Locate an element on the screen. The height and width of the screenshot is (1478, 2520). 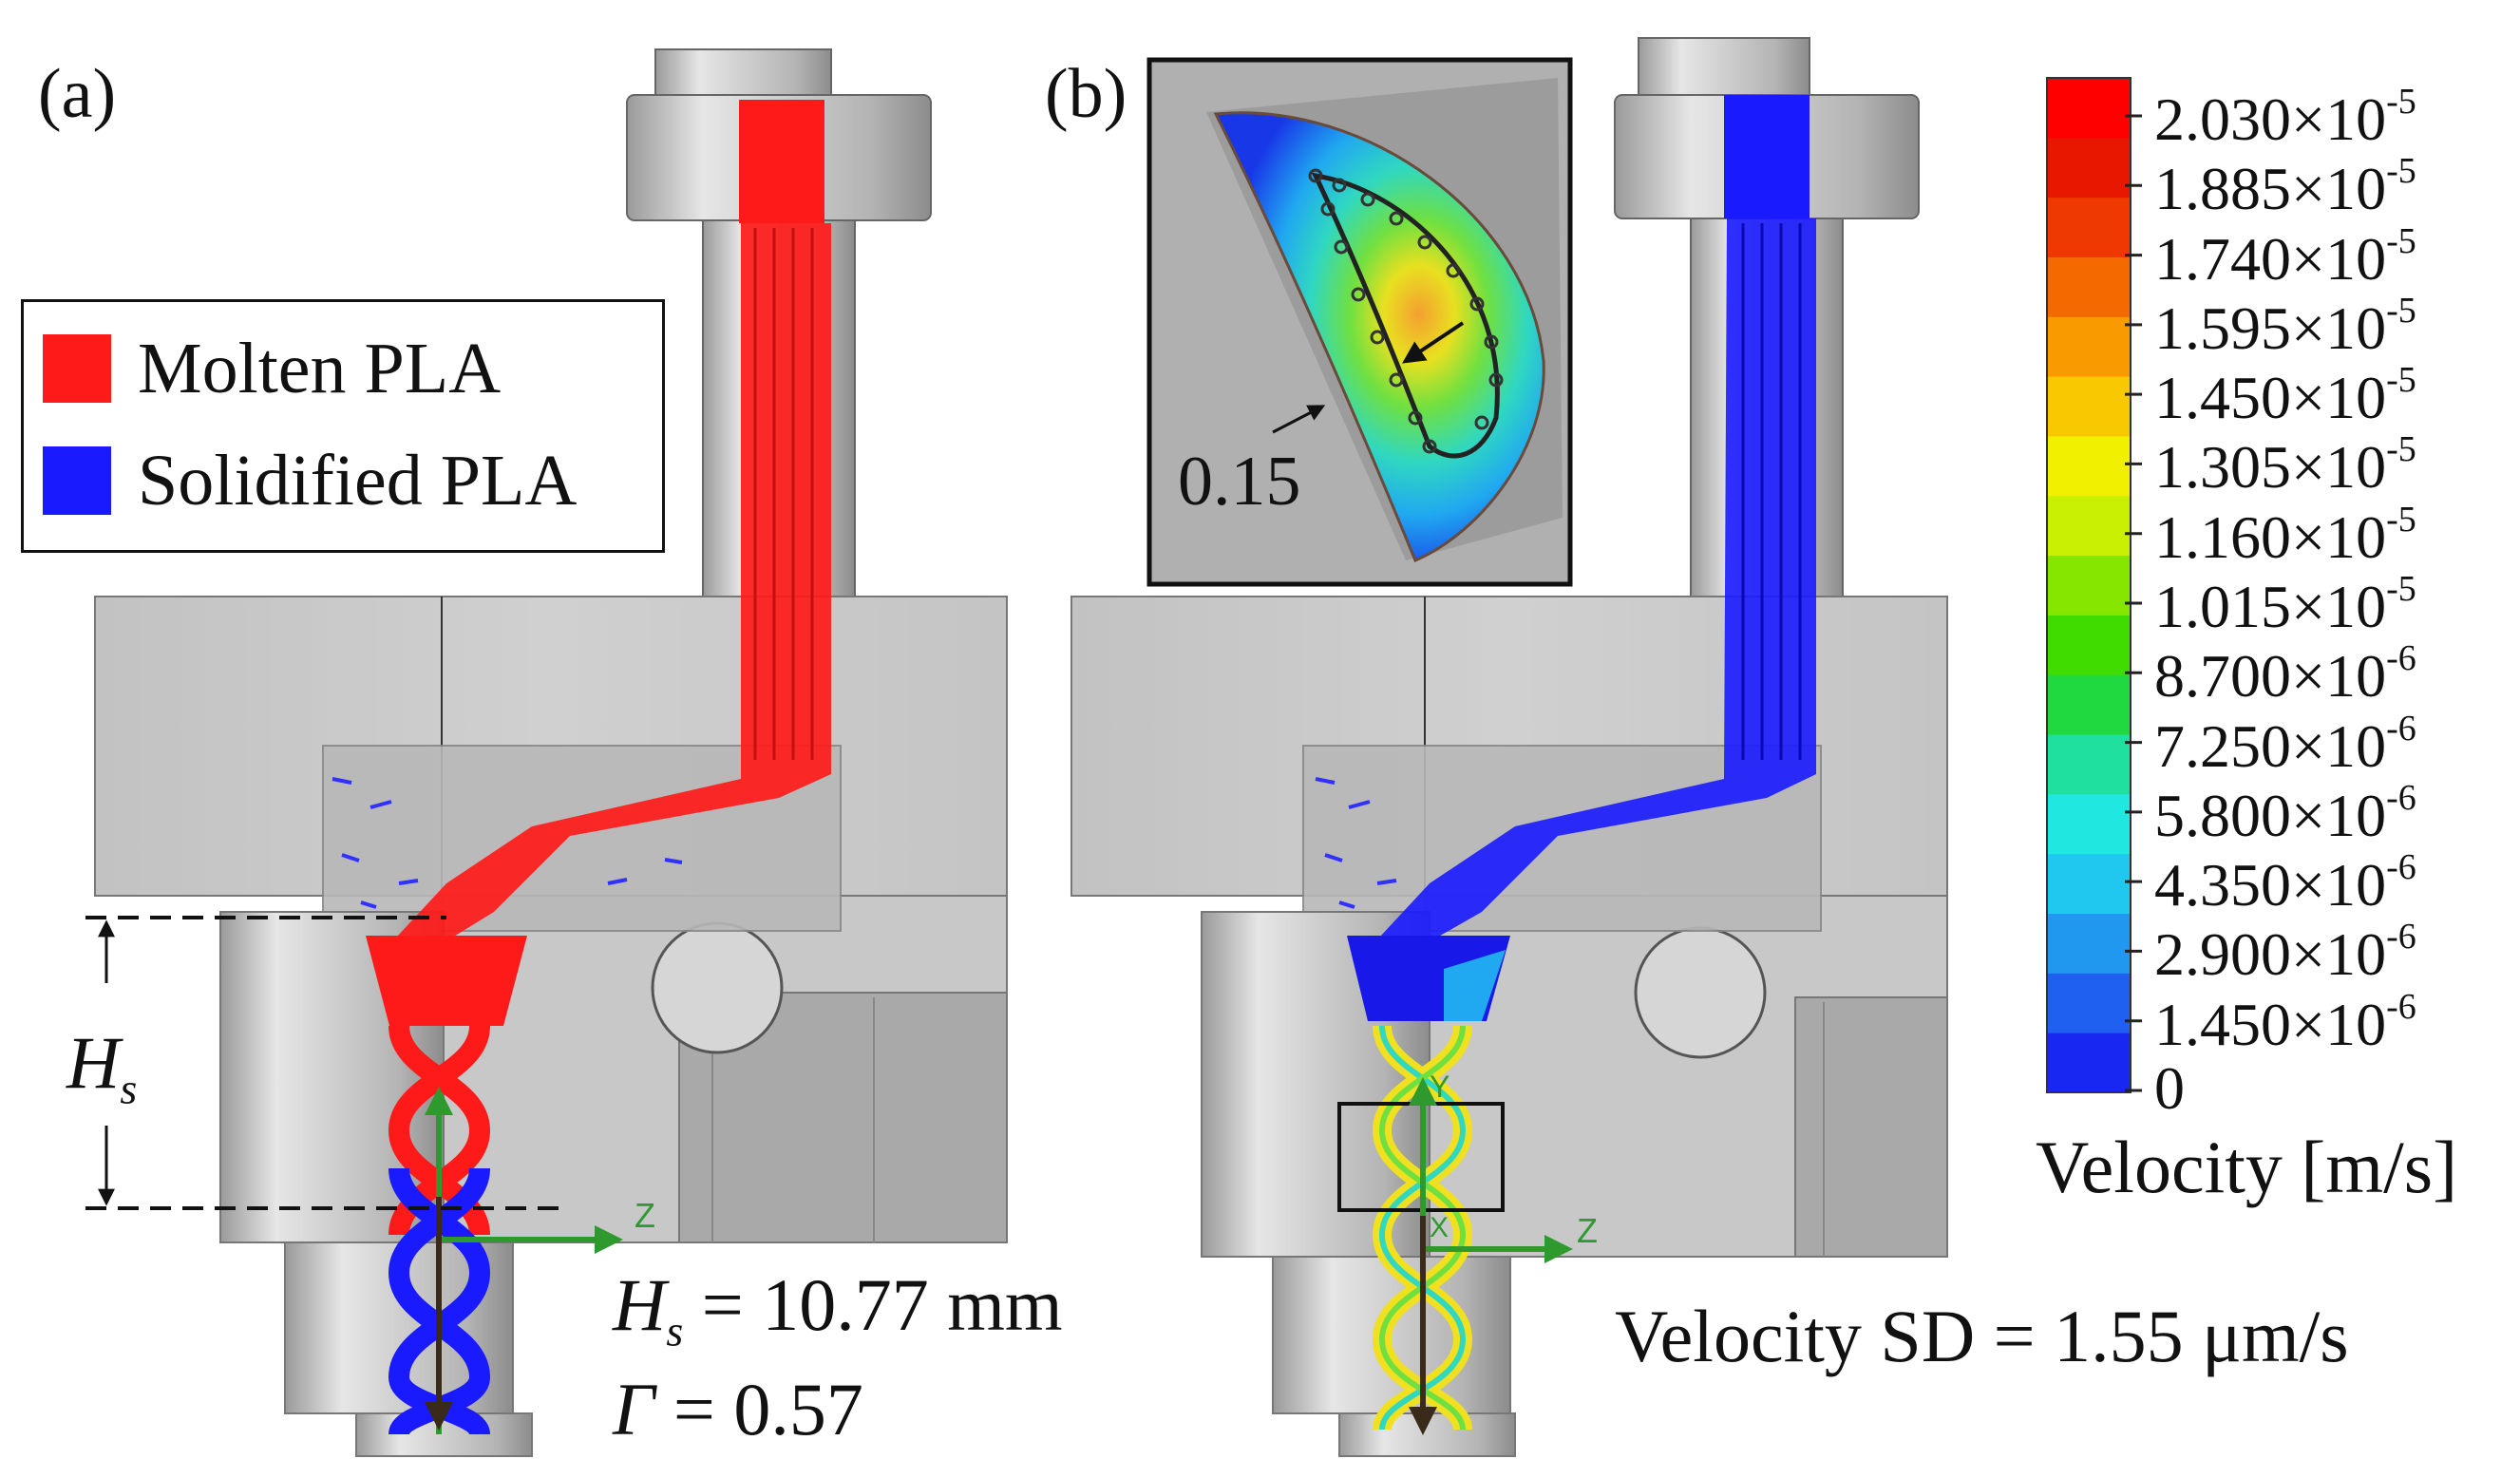
colorbar-tick-label: 1.305×10⁻⁵ is located at coordinates (2285, 465).